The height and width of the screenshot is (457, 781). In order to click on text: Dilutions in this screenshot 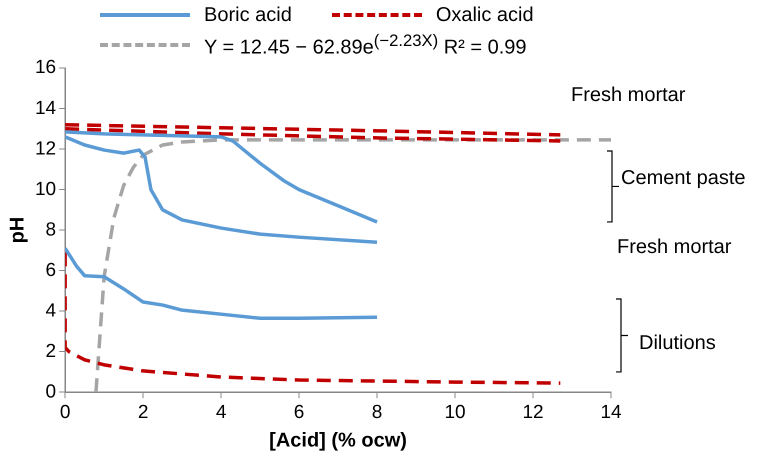, I will do `click(677, 343)`.